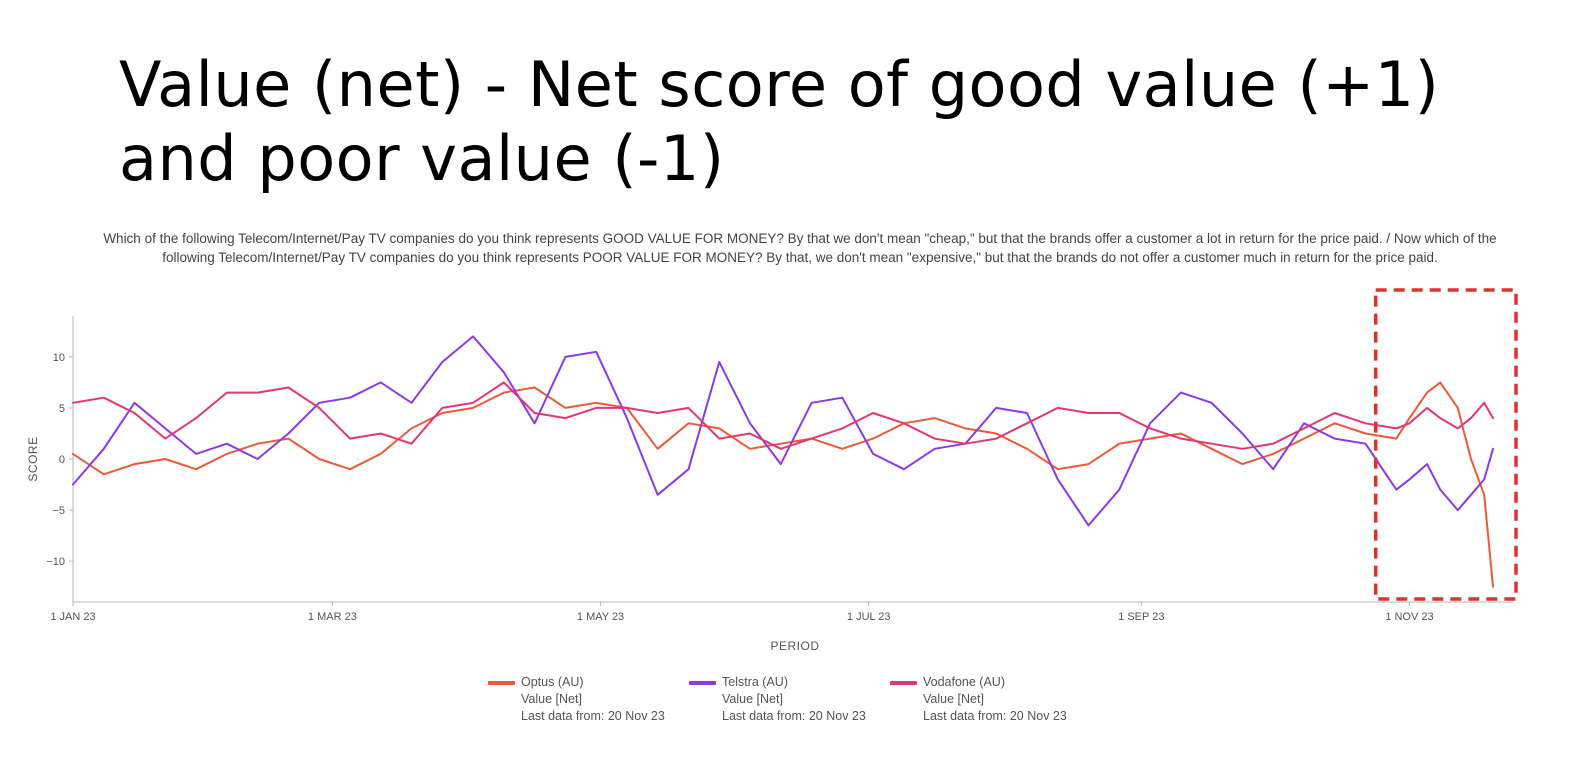  I want to click on legend-series-name: Vodafone (AU), so click(964, 682).